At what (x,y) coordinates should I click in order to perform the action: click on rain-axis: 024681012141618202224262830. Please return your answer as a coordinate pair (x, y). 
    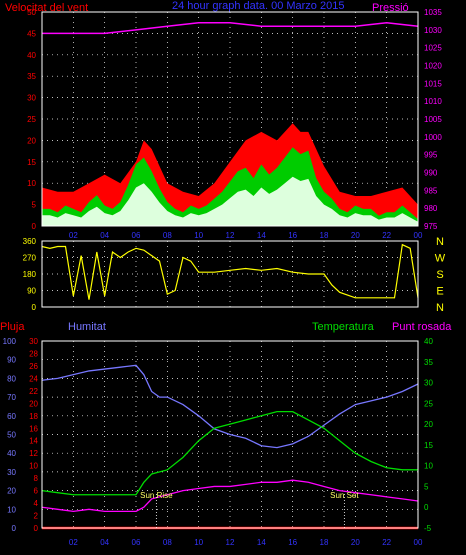
    Looking at the image, I should click on (33, 435).